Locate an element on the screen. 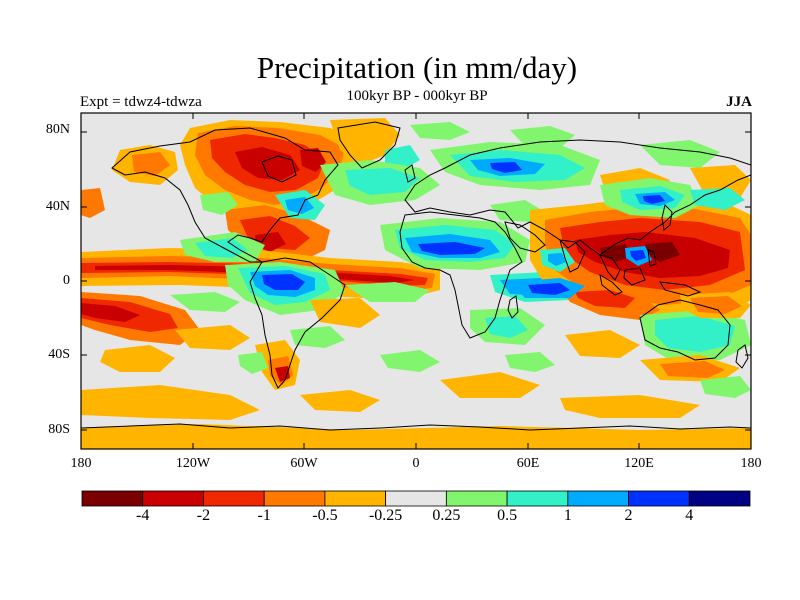  map-title: Precipitation (in mm/day) is located at coordinates (417, 67).